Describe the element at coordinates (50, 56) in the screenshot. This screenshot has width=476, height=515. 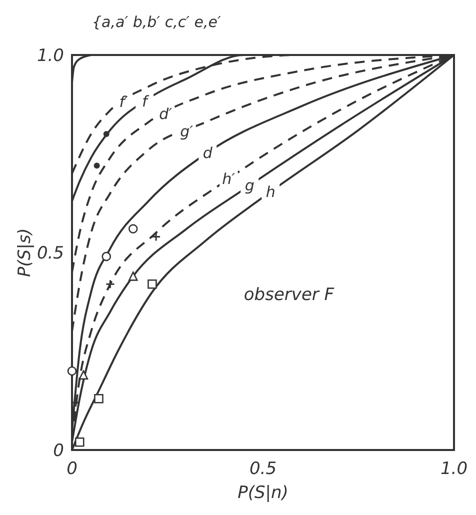
I see `y-tick-label: 1.0` at that location.